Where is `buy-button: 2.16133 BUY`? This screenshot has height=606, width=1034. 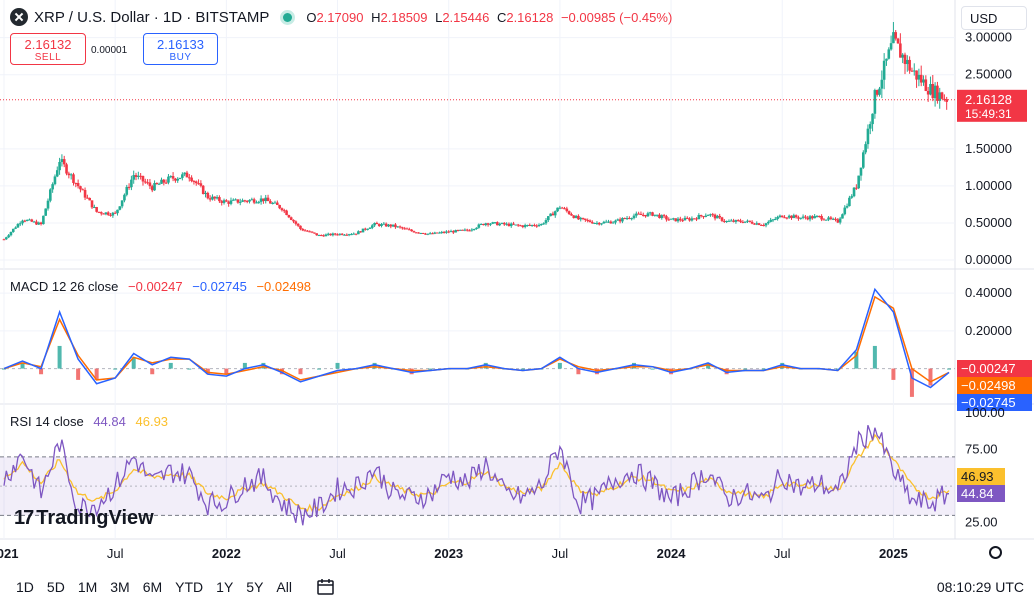
buy-button: 2.16133 BUY is located at coordinates (180, 49).